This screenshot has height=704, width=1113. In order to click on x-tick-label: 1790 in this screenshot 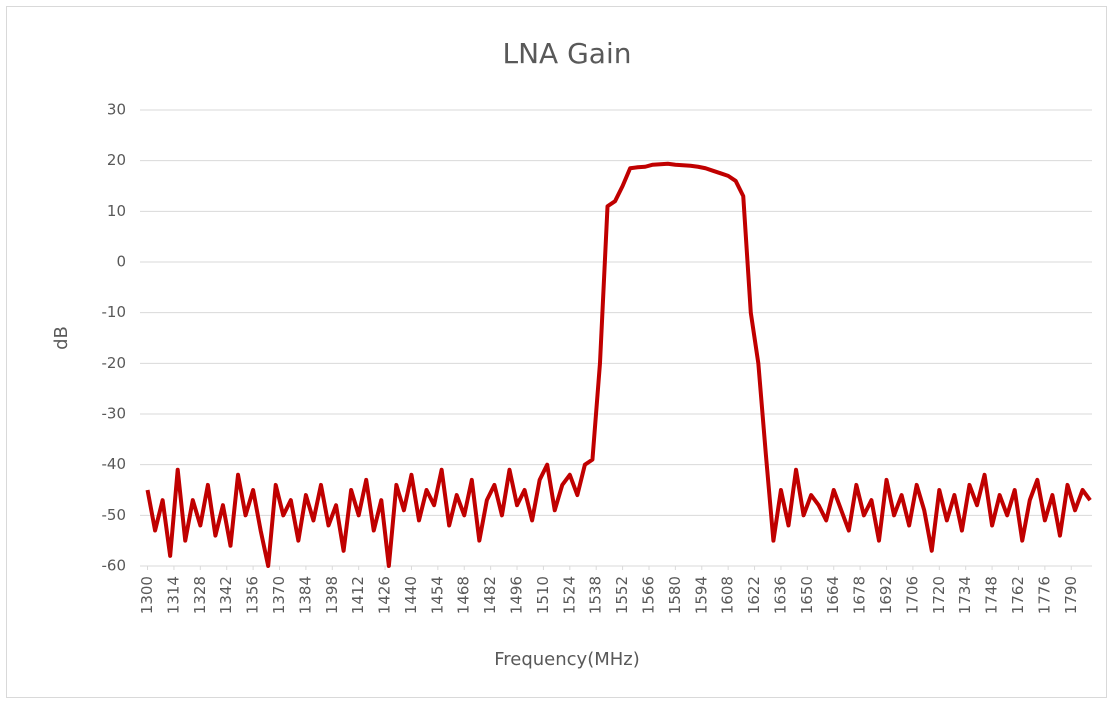, I will do `click(1071, 595)`.